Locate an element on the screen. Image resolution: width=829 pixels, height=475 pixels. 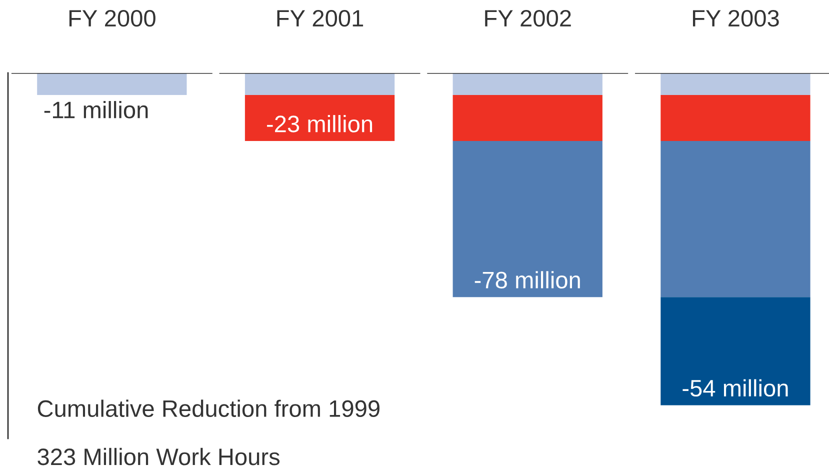
data-label: -78 million is located at coordinates (527, 279).